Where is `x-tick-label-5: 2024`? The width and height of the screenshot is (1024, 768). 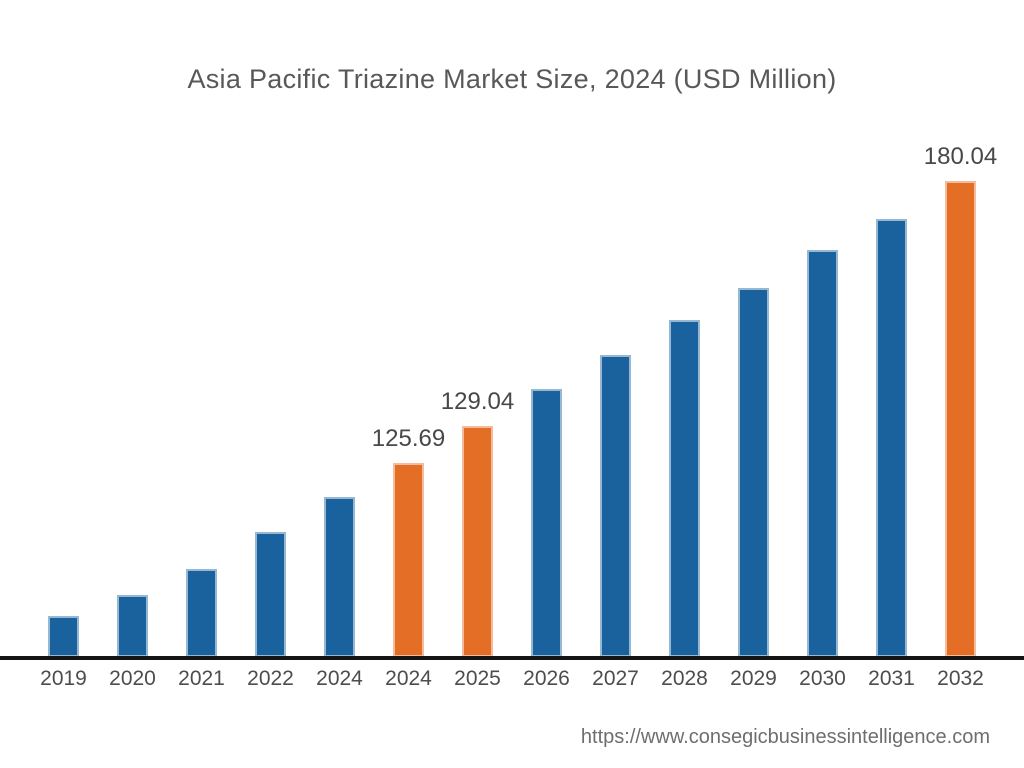
x-tick-label-5: 2024 is located at coordinates (408, 678).